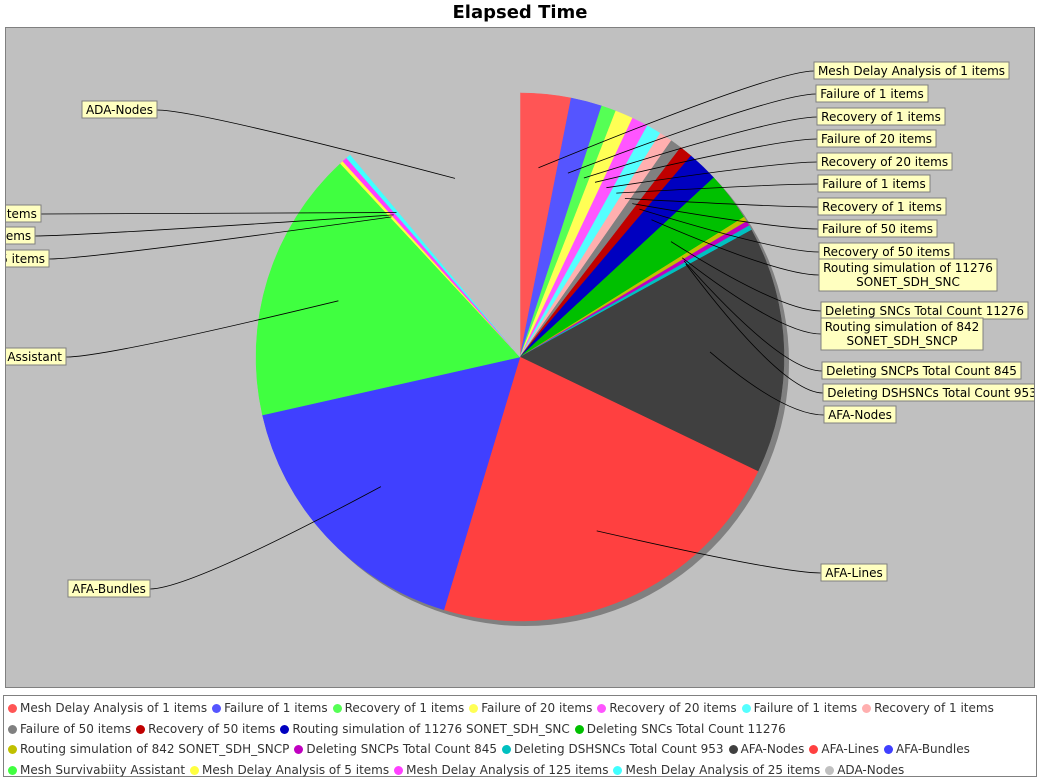  I want to click on legend-item: AFA-Nodes, so click(766, 749).